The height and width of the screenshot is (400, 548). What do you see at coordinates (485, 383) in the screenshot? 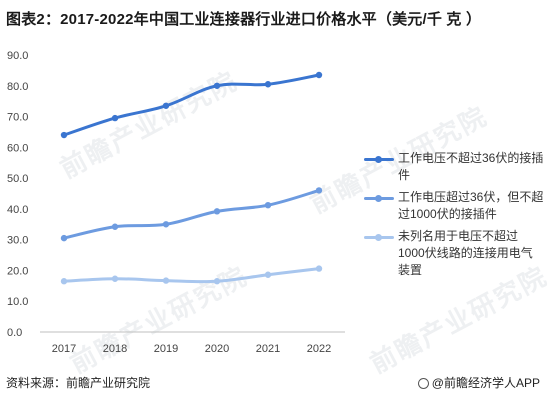
I see `brand-text: @前瞻经济学人APP` at bounding box center [485, 383].